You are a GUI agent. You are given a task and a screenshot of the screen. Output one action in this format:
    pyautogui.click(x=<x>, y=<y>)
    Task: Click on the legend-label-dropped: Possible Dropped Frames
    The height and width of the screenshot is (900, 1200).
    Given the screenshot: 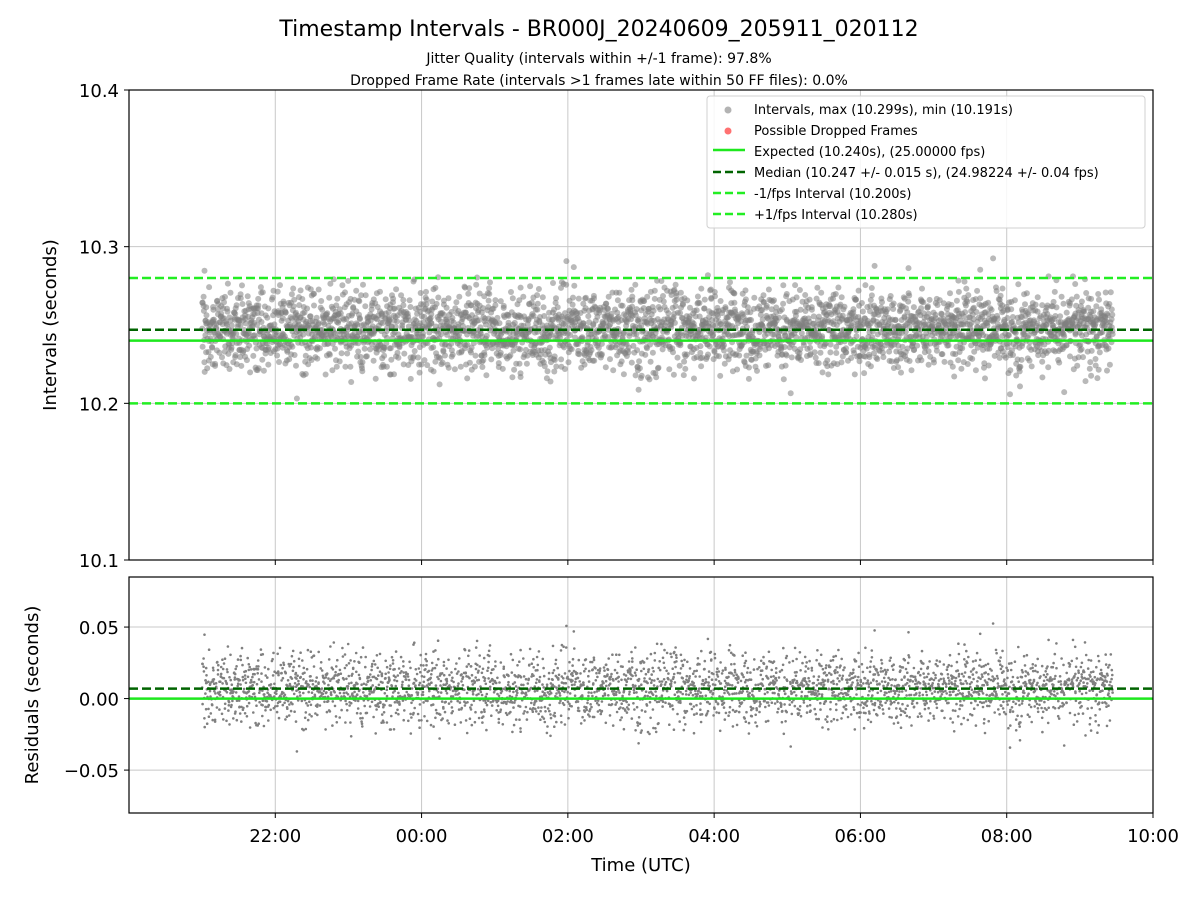 What is the action you would take?
    pyautogui.click(x=836, y=131)
    